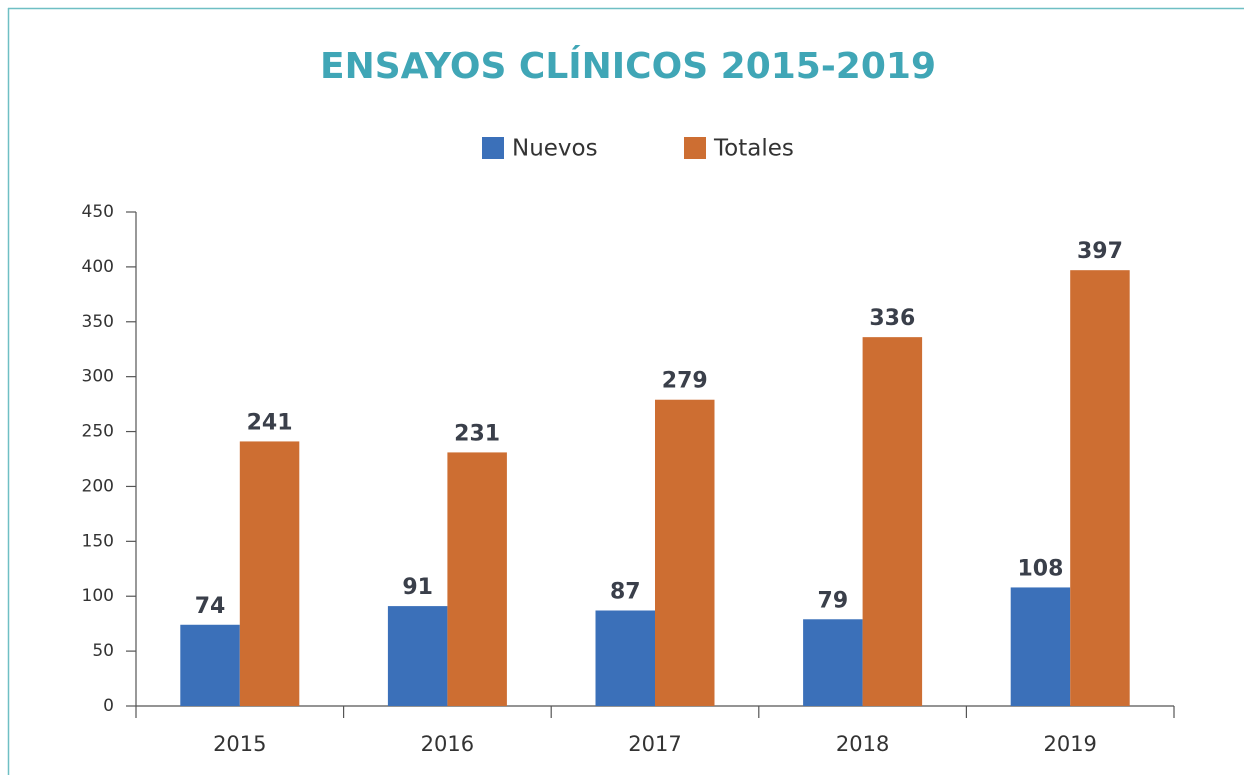 The width and height of the screenshot is (1244, 775). What do you see at coordinates (447, 744) in the screenshot?
I see `x-tick-label: 2016` at bounding box center [447, 744].